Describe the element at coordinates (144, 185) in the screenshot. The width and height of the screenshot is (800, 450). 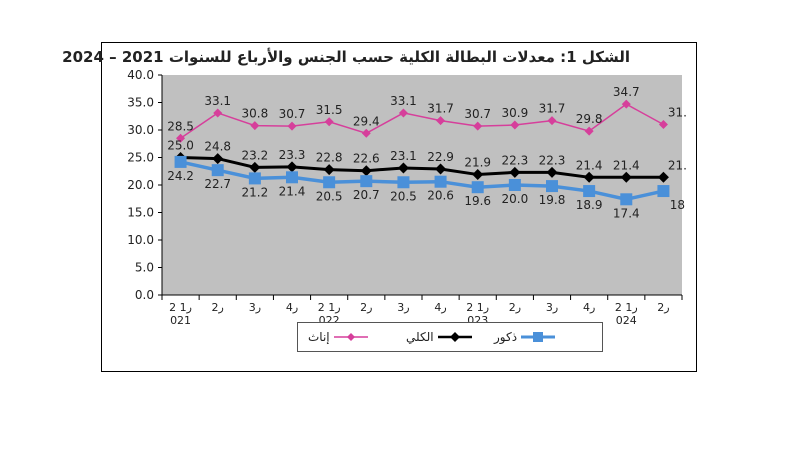
I see `y-ticks: 0.0 5.0 10.0 15.0 20.0 25.0 30.0 35.0 40.0` at that location.